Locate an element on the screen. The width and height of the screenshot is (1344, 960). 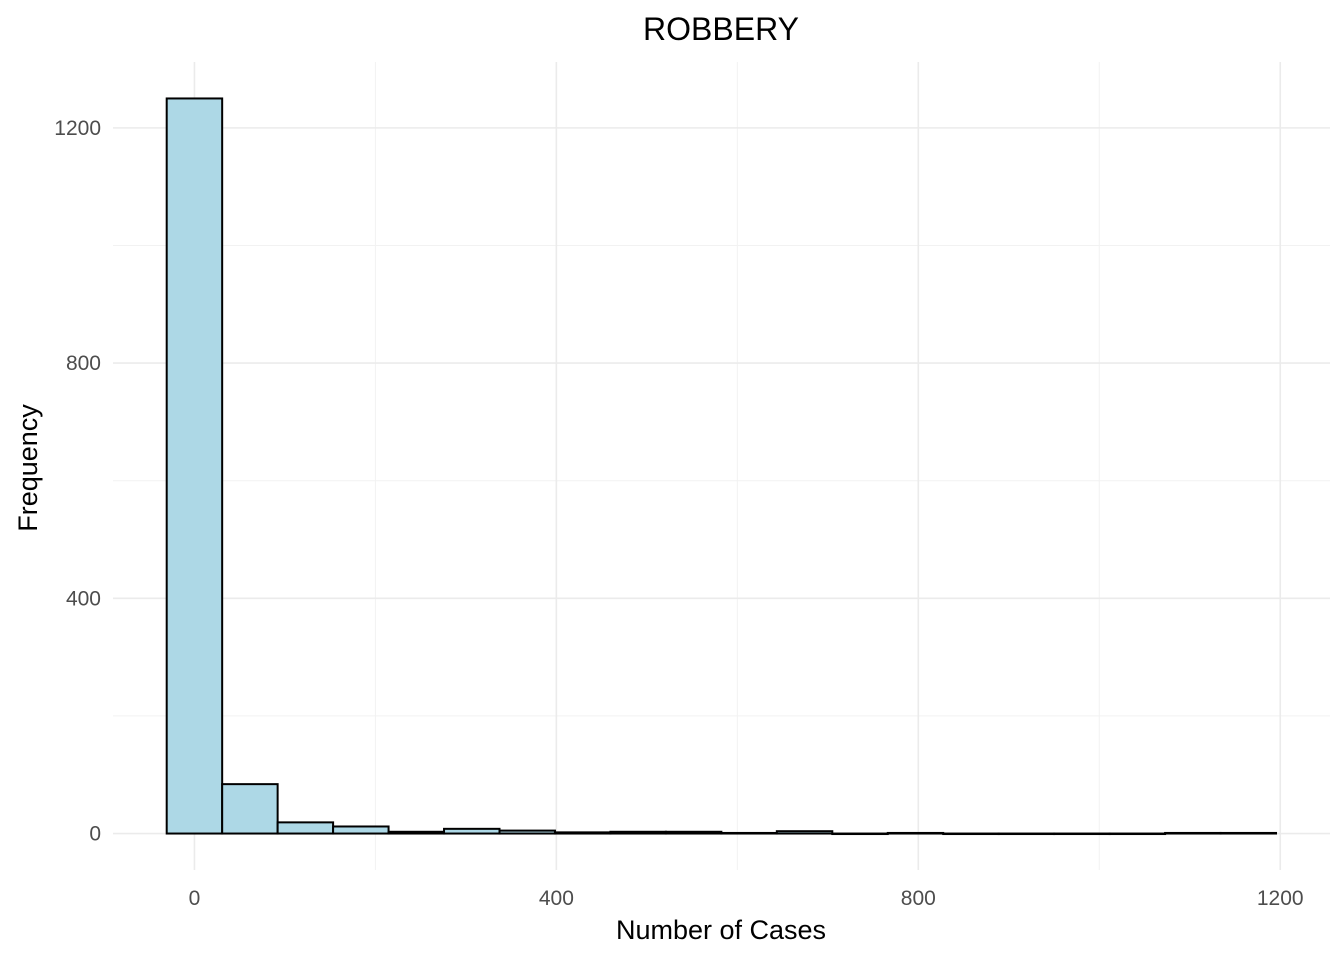
x-tick-label: 800 is located at coordinates (918, 898).